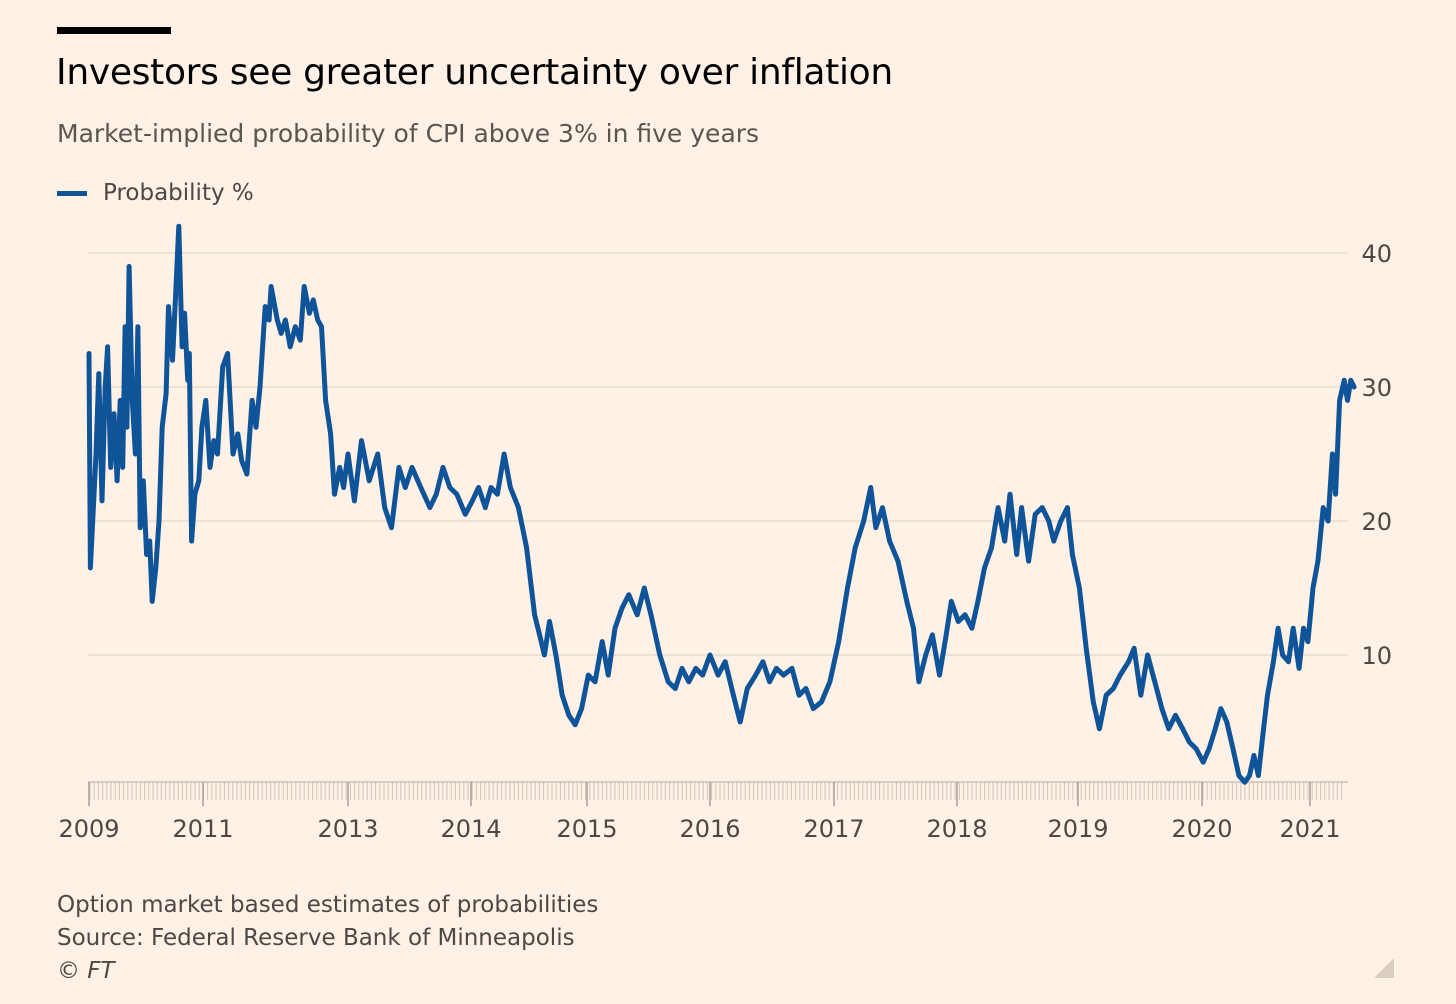 This screenshot has height=1004, width=1456. I want to click on x-tick-label-2016: 2016, so click(709, 829).